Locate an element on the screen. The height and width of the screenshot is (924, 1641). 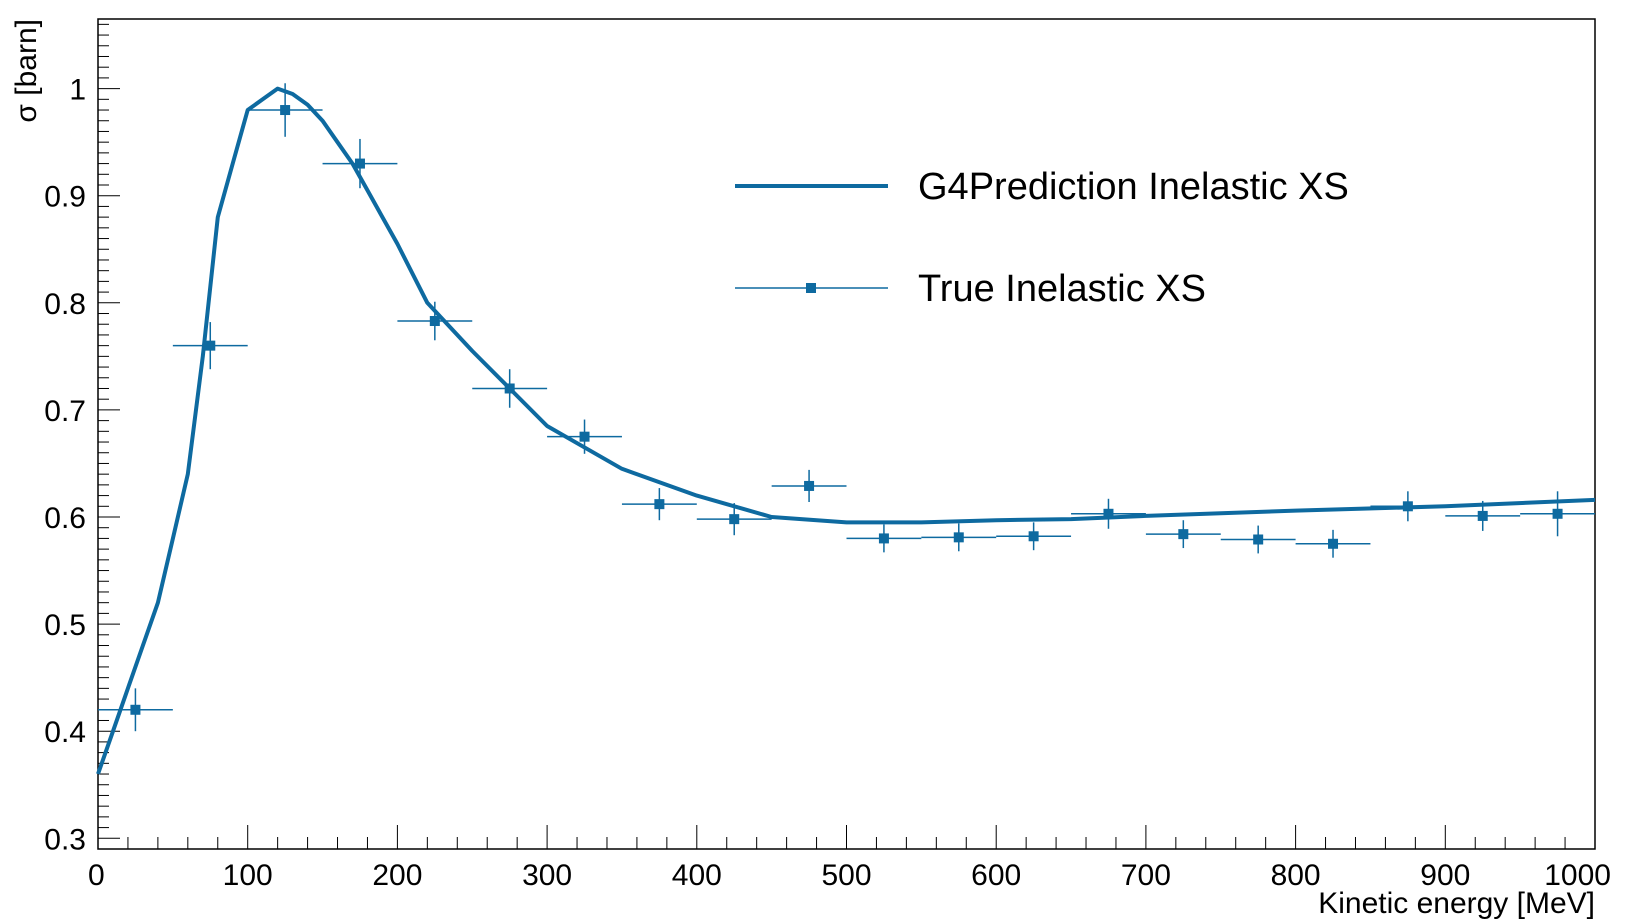
x-tick-label: 800 is located at coordinates (1296, 875).